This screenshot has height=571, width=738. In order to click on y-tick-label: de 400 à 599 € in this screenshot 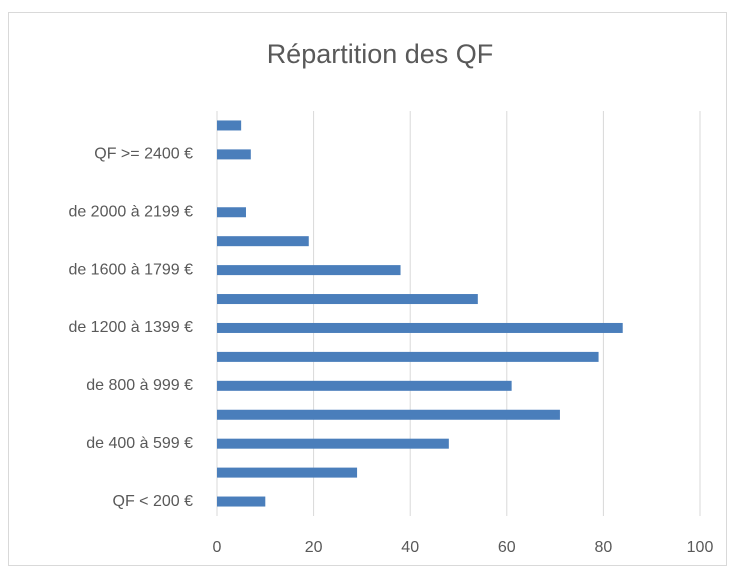, I will do `click(139, 443)`.